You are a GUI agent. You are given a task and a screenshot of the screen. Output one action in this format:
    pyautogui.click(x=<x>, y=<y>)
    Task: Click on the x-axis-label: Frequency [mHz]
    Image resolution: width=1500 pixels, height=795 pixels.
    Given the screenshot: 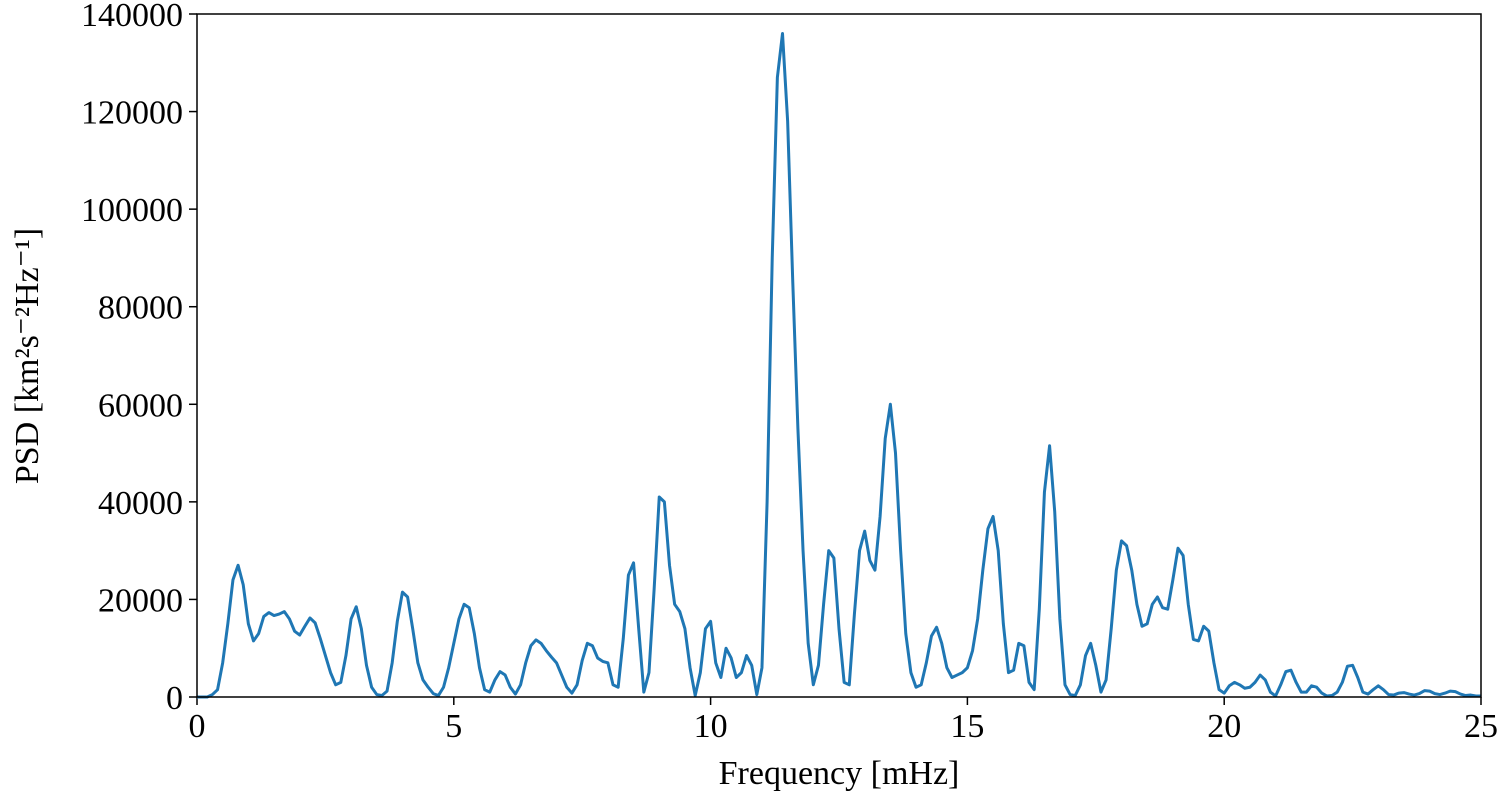 What is the action you would take?
    pyautogui.click(x=839, y=773)
    